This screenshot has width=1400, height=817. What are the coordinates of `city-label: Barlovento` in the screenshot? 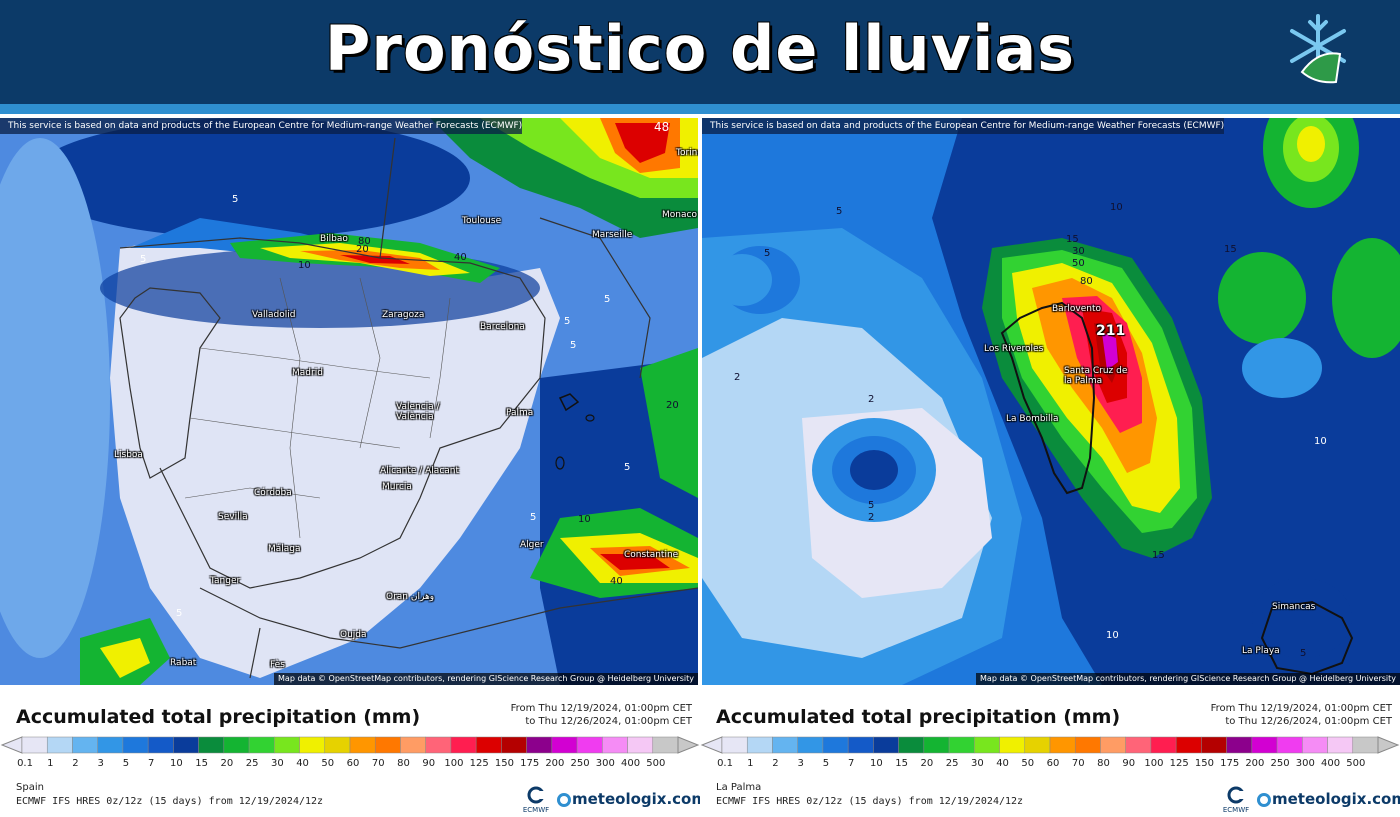 It's located at (1076, 309).